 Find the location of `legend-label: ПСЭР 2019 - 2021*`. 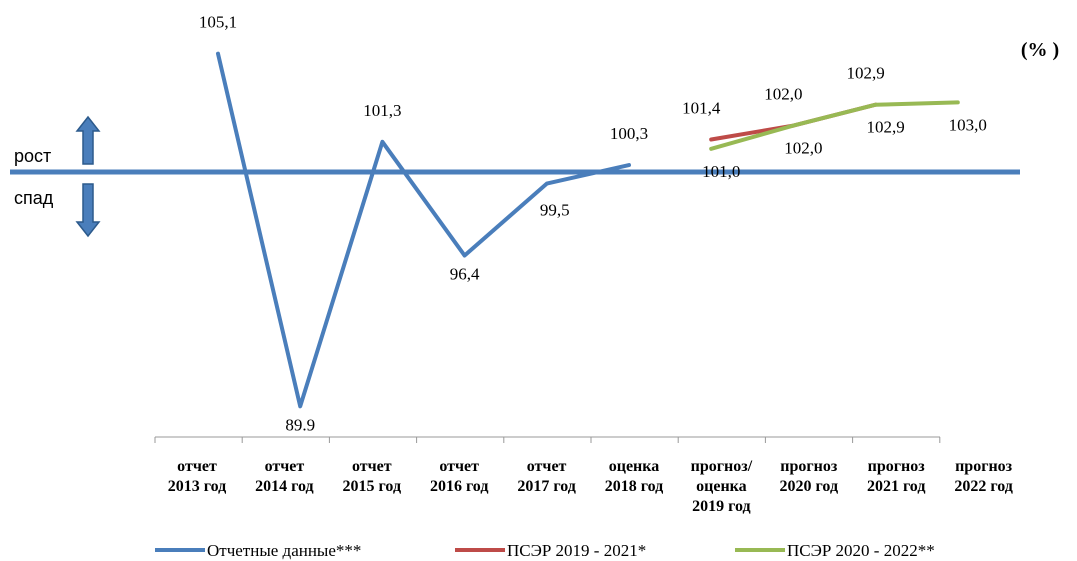

legend-label: ПСЭР 2019 - 2021* is located at coordinates (576, 550).